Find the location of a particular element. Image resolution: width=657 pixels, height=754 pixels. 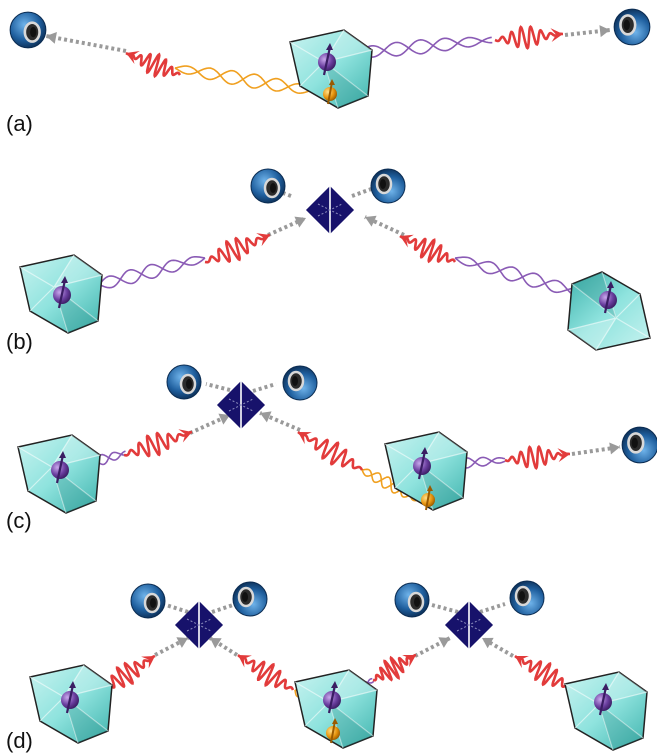

diamond-crystal-icon is located at coordinates (609, 311).